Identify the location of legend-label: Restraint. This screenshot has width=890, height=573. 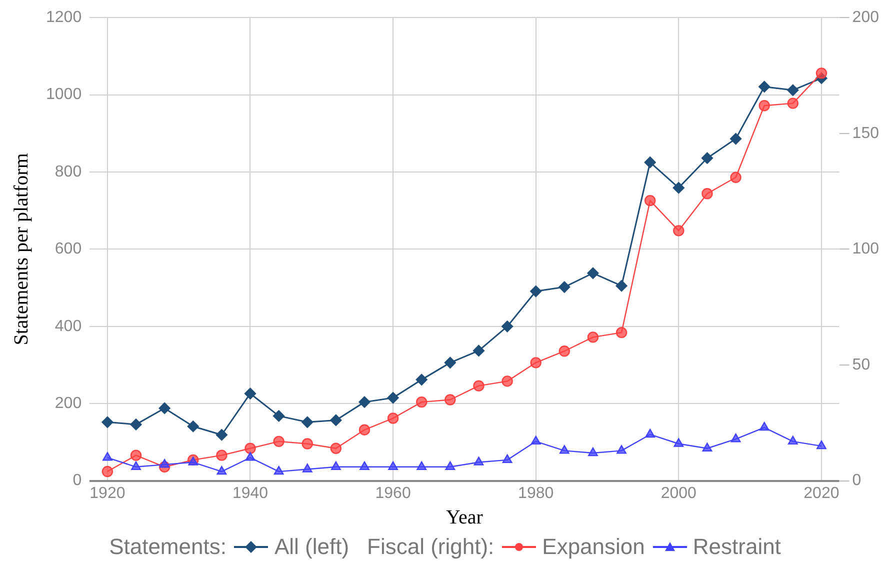
(736, 547).